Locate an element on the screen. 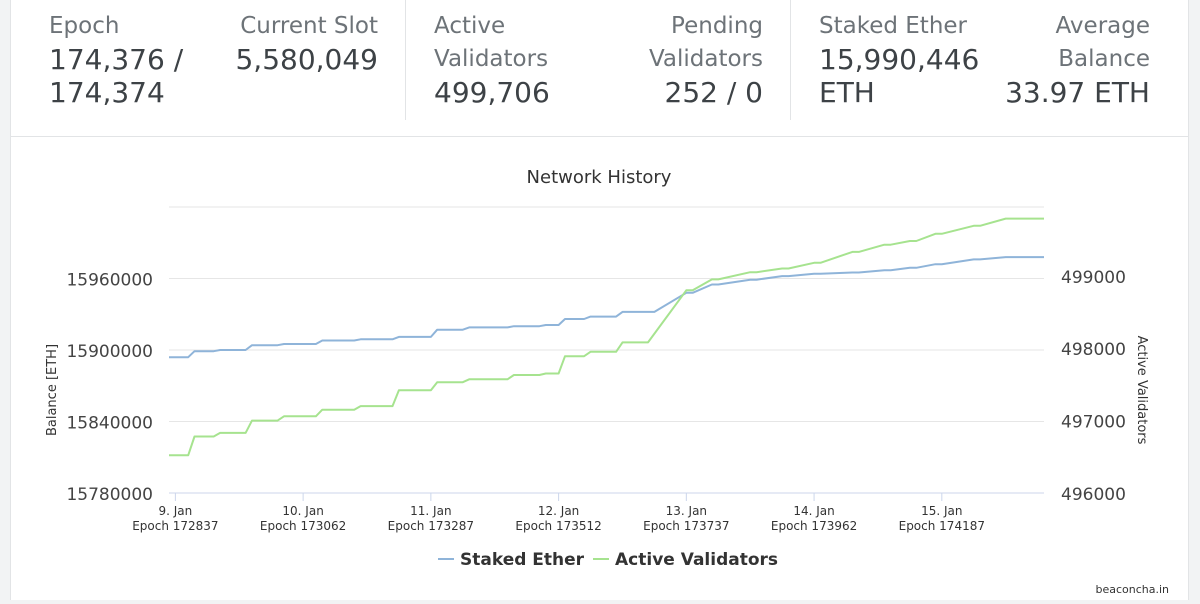 Image resolution: width=1200 pixels, height=604 pixels. y-right-tick-label: 499000 is located at coordinates (1093, 278).